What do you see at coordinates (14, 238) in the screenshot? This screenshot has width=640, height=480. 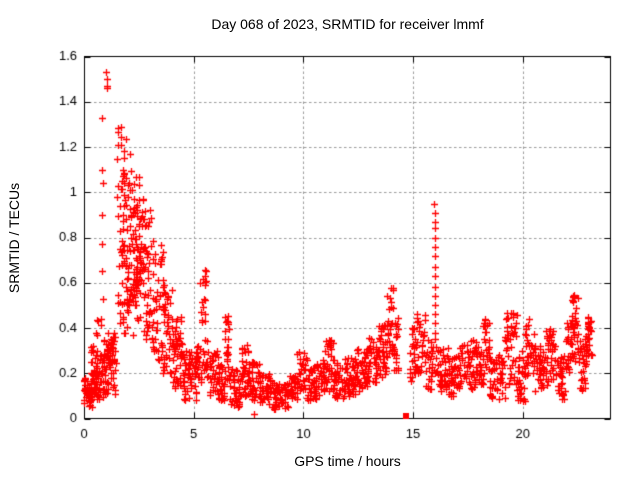 I see `y-axis-label: SRMTID / TECUs` at bounding box center [14, 238].